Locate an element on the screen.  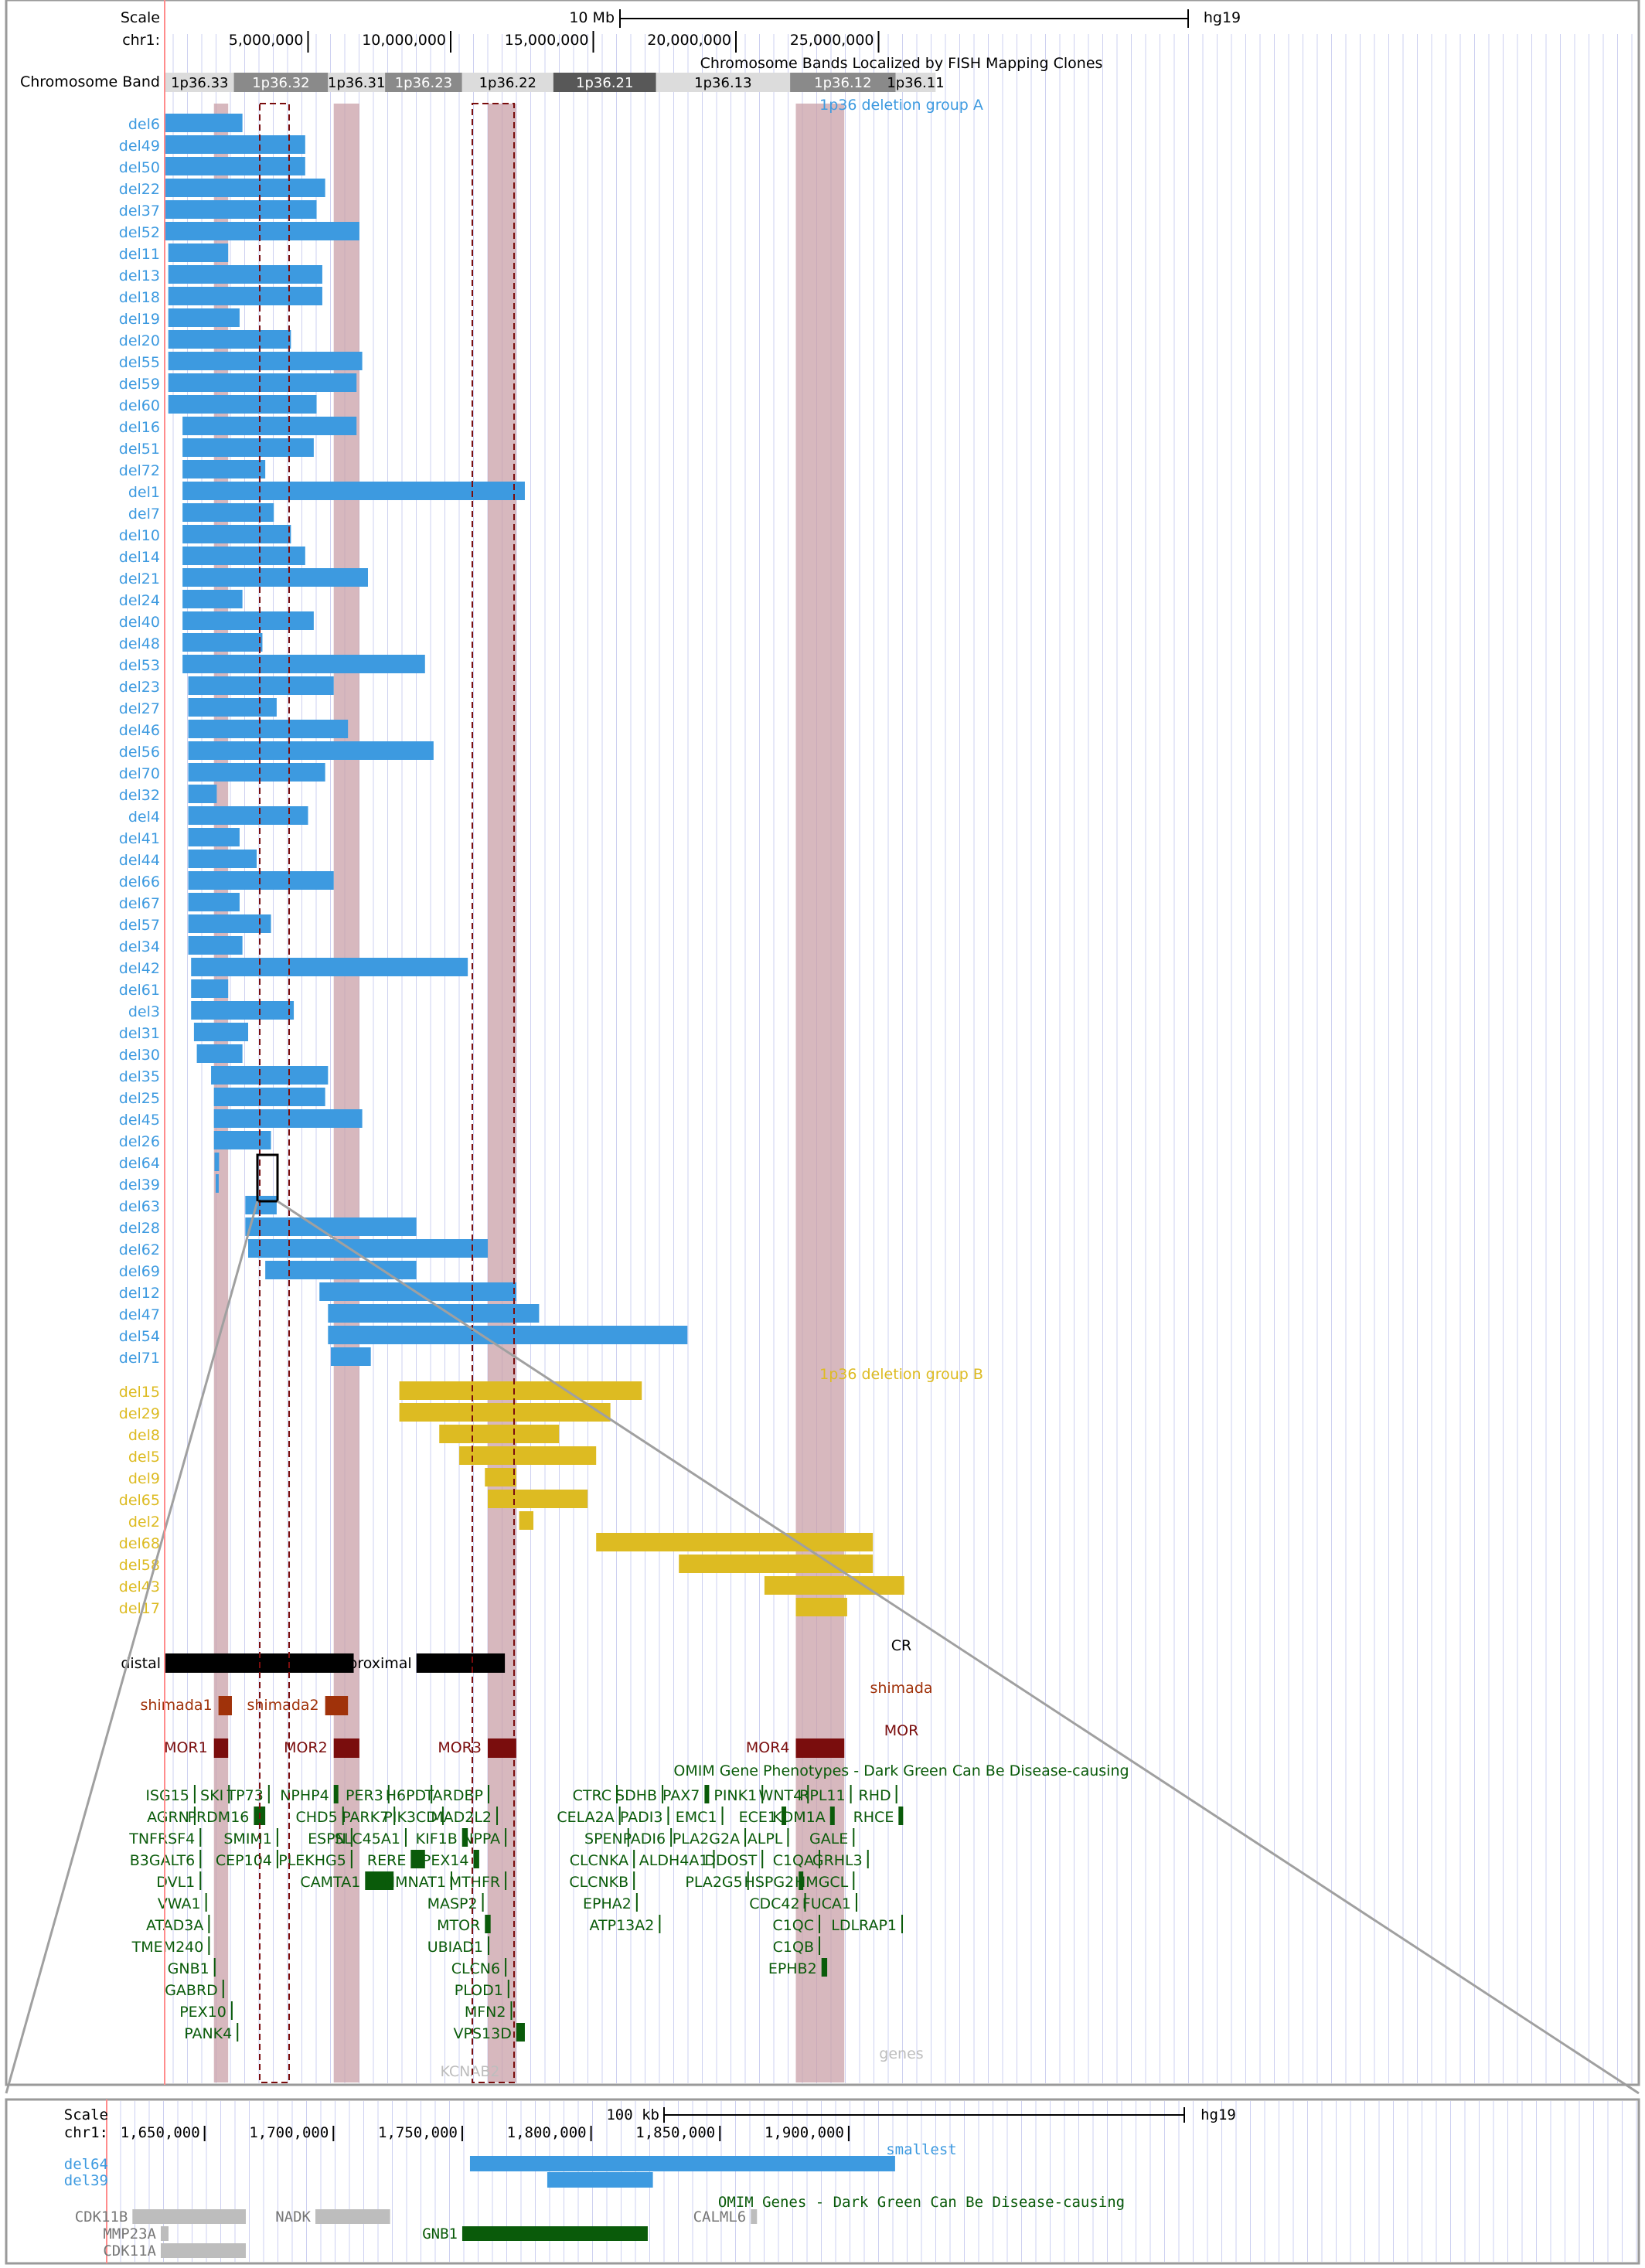
deletion-label: del71 is located at coordinates (139, 1358).